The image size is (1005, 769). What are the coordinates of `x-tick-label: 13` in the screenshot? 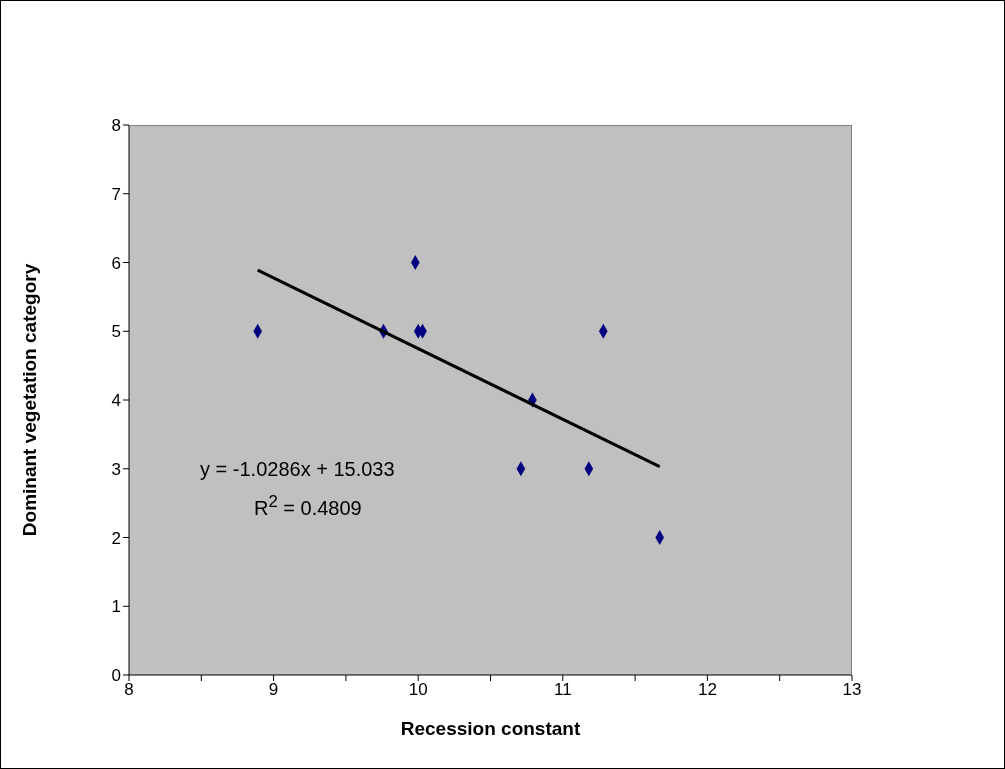 It's located at (852, 690).